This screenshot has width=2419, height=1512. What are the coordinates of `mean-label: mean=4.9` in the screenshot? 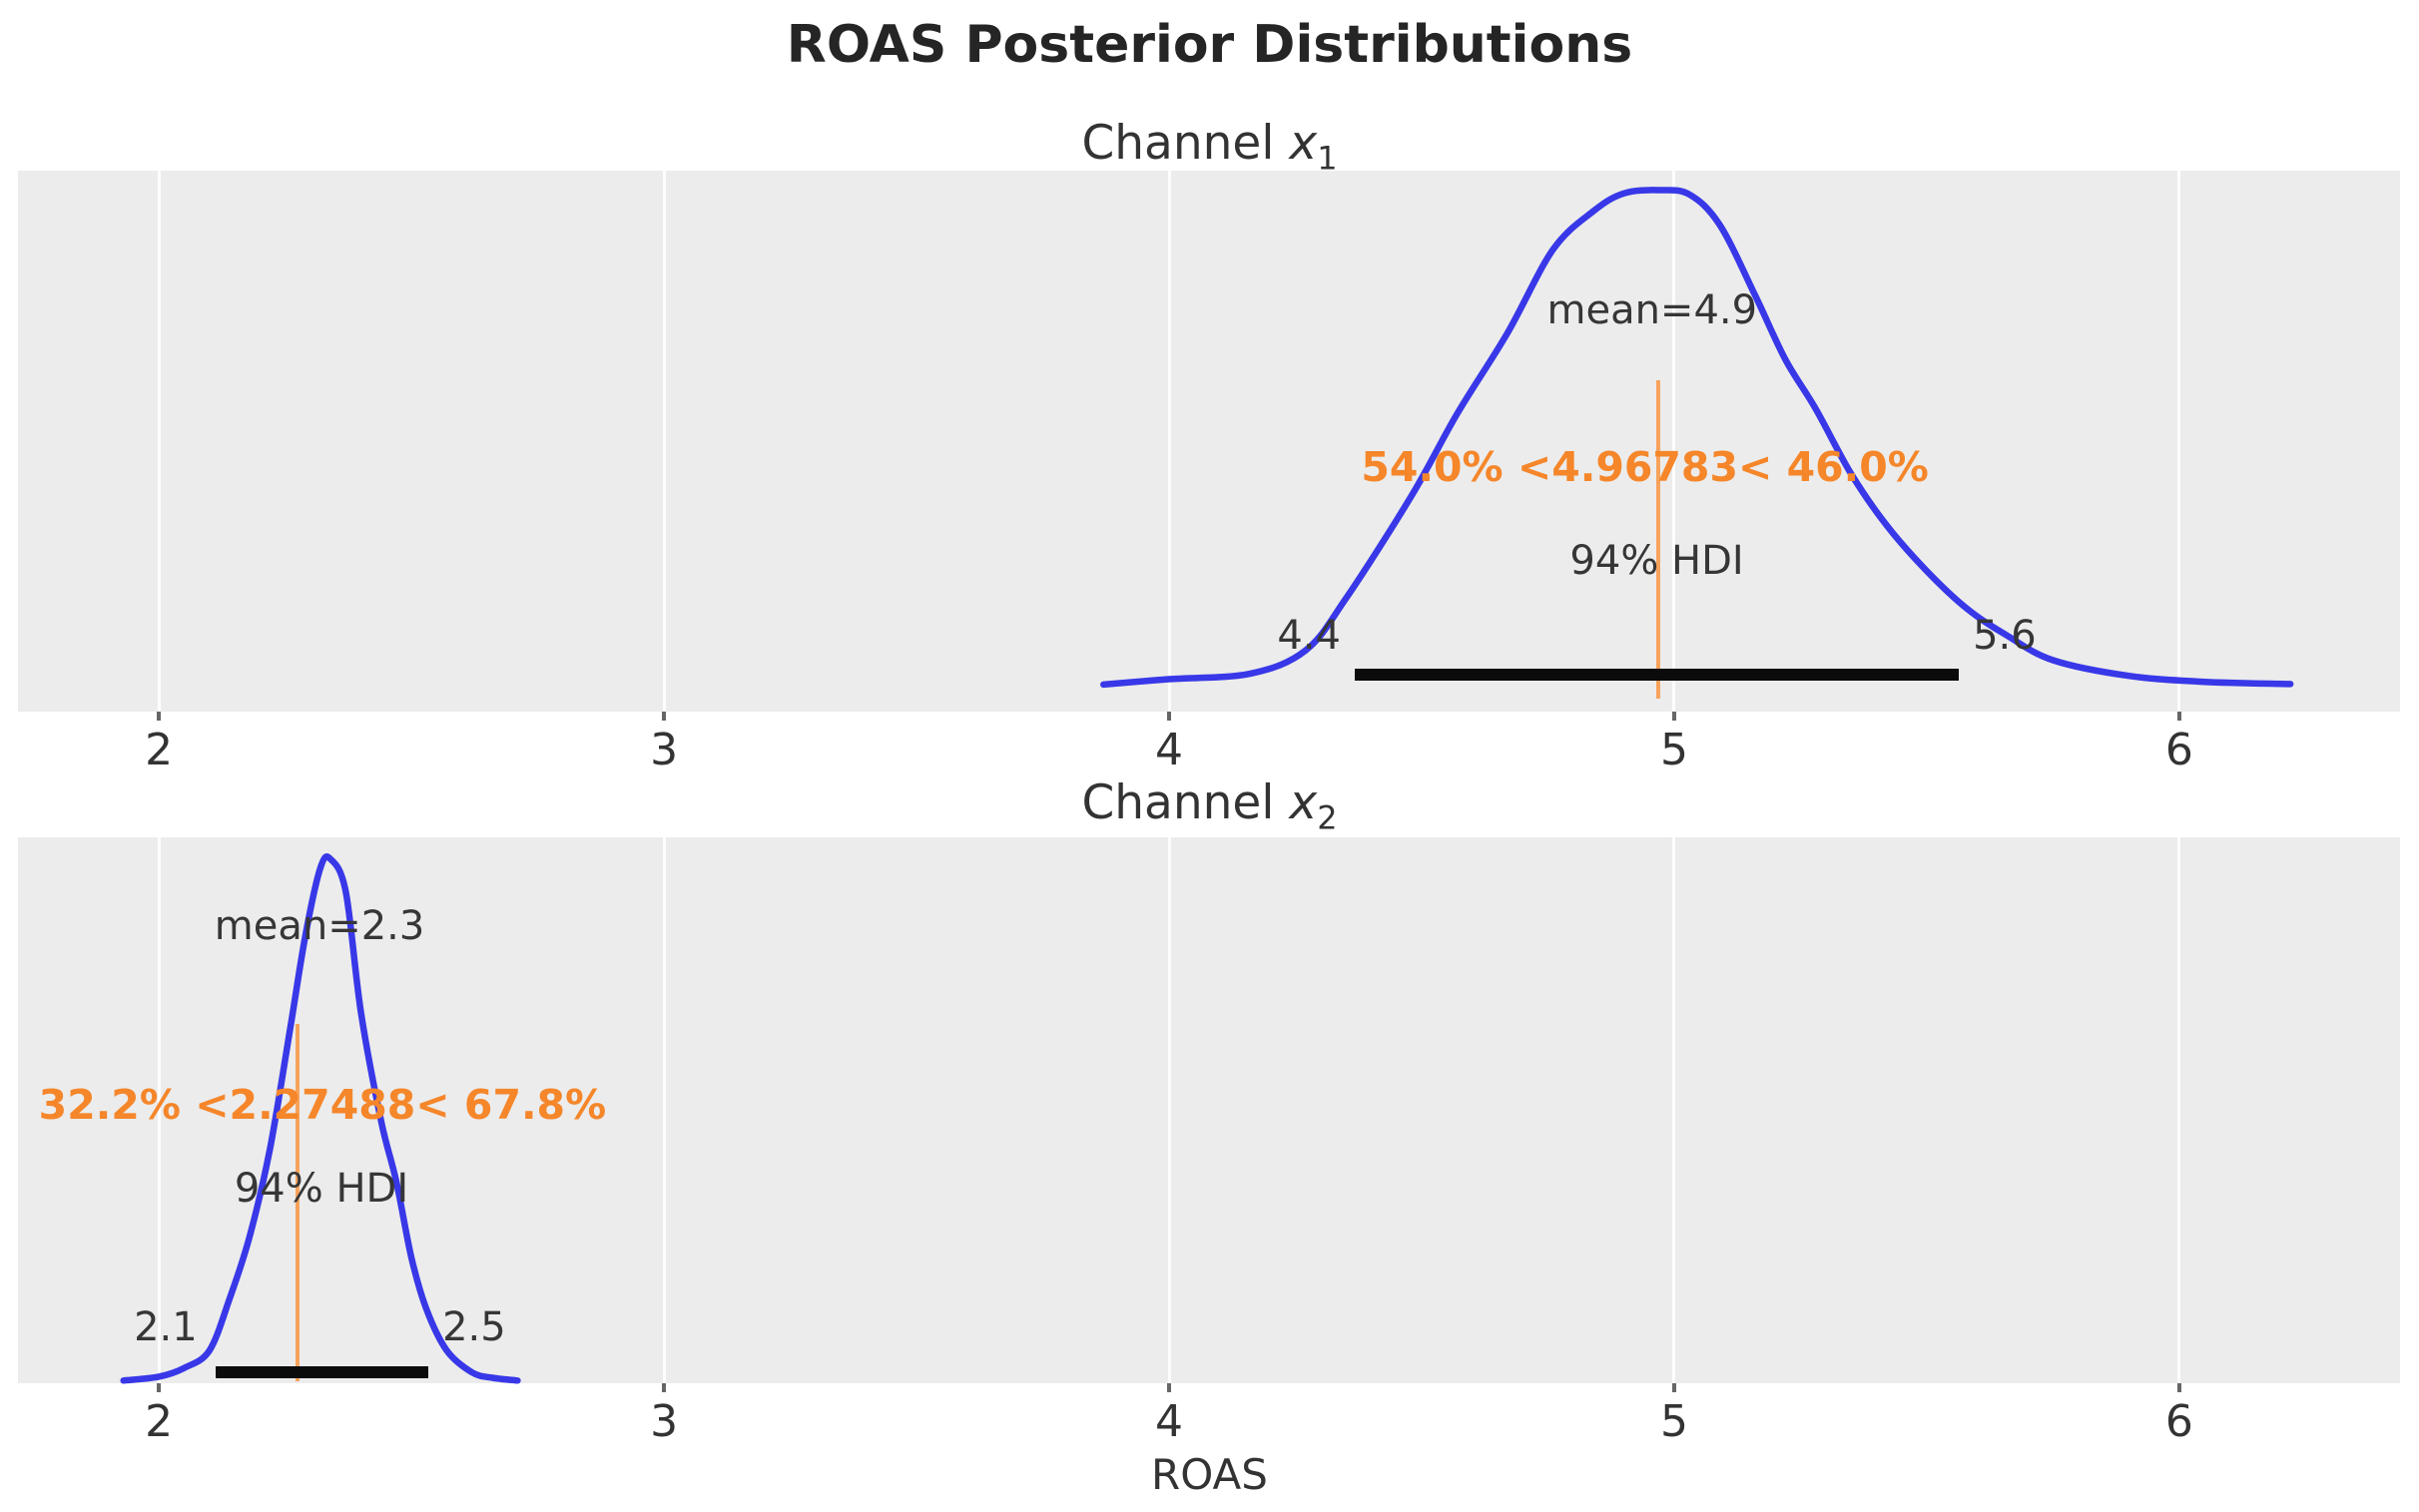 It's located at (1652, 309).